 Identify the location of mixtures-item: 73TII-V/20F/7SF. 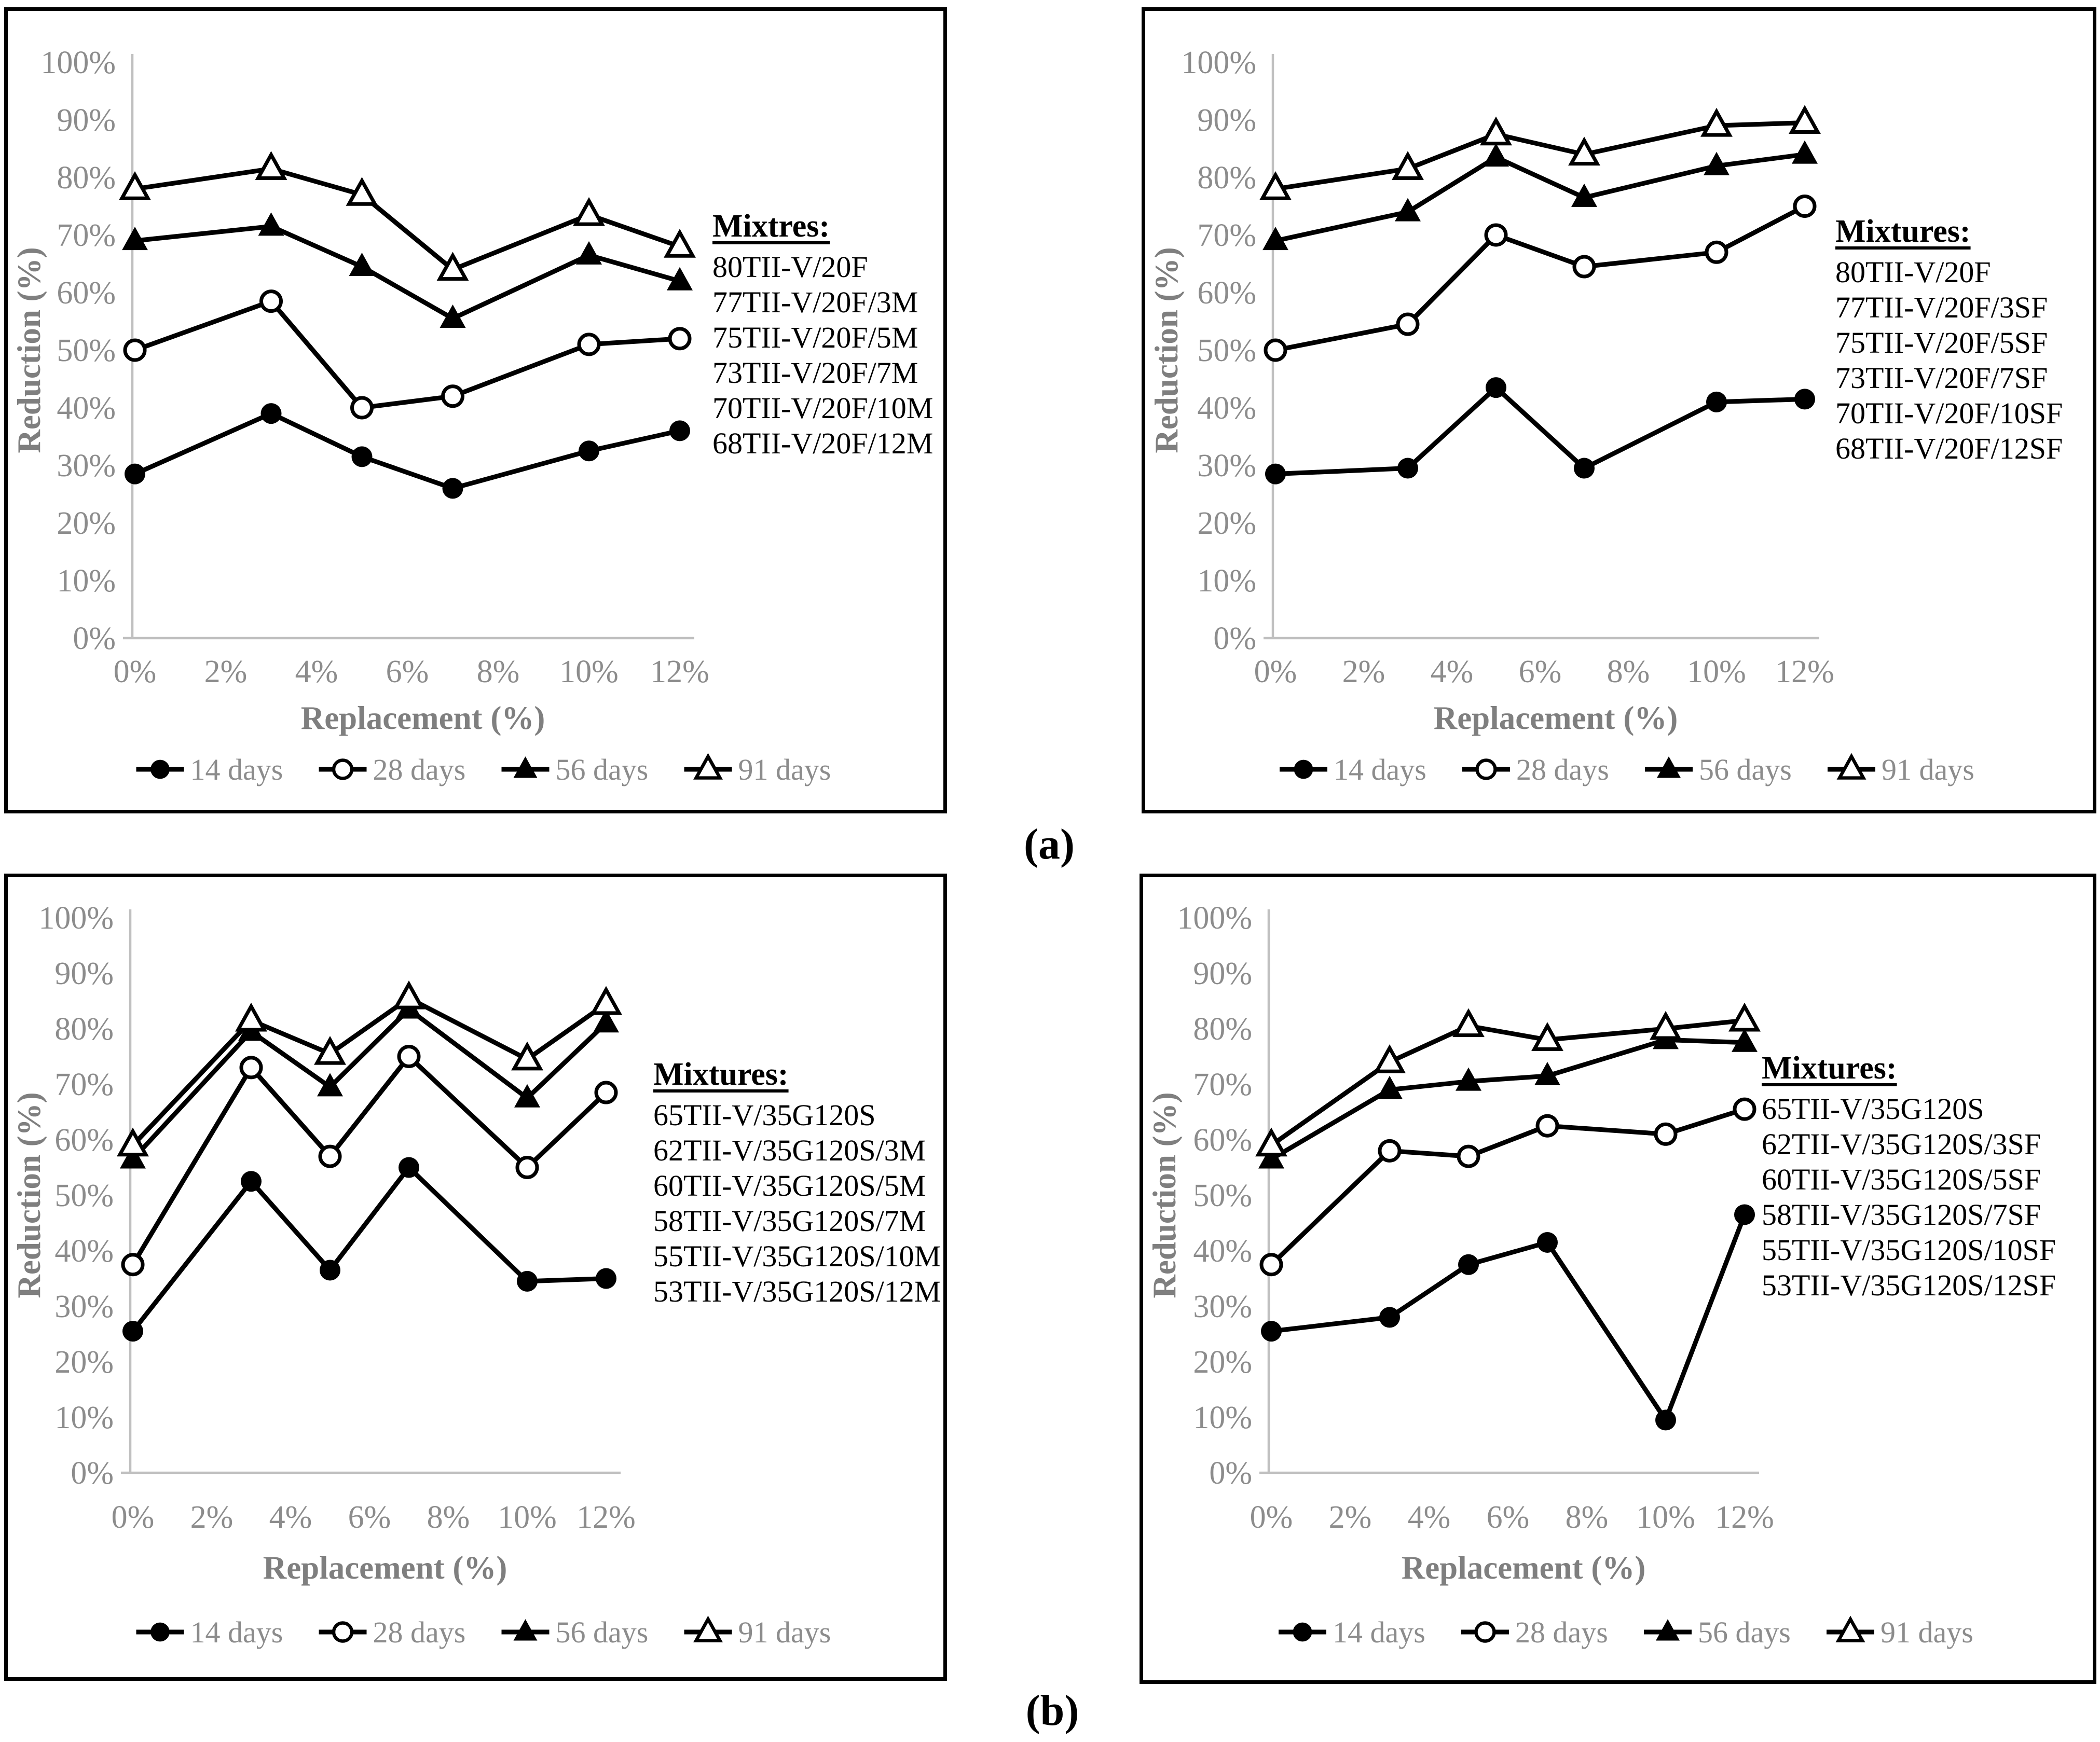
(1941, 378).